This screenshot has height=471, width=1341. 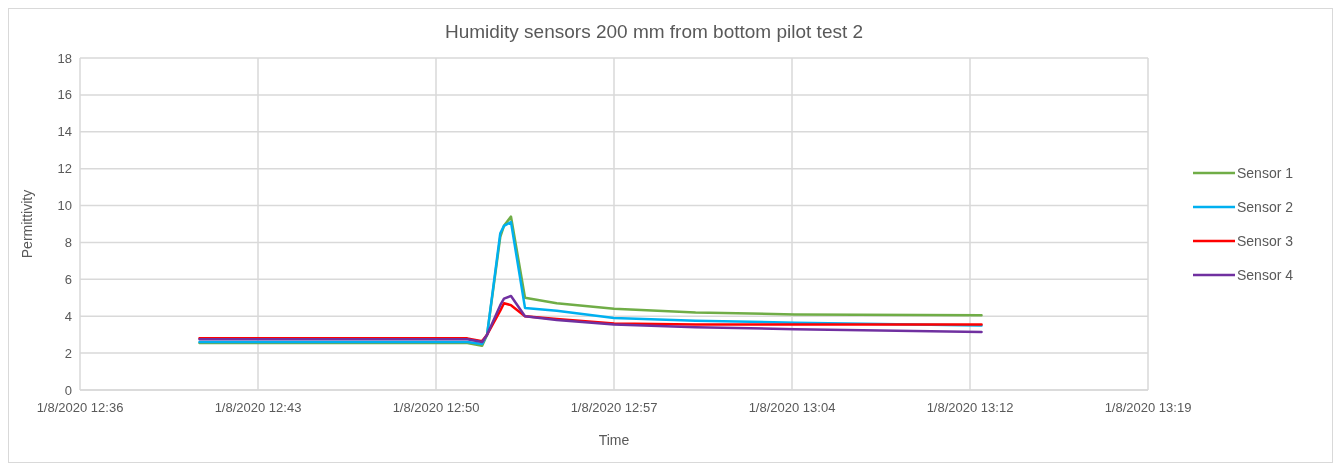 I want to click on y-tick-label: 8, so click(x=68, y=242).